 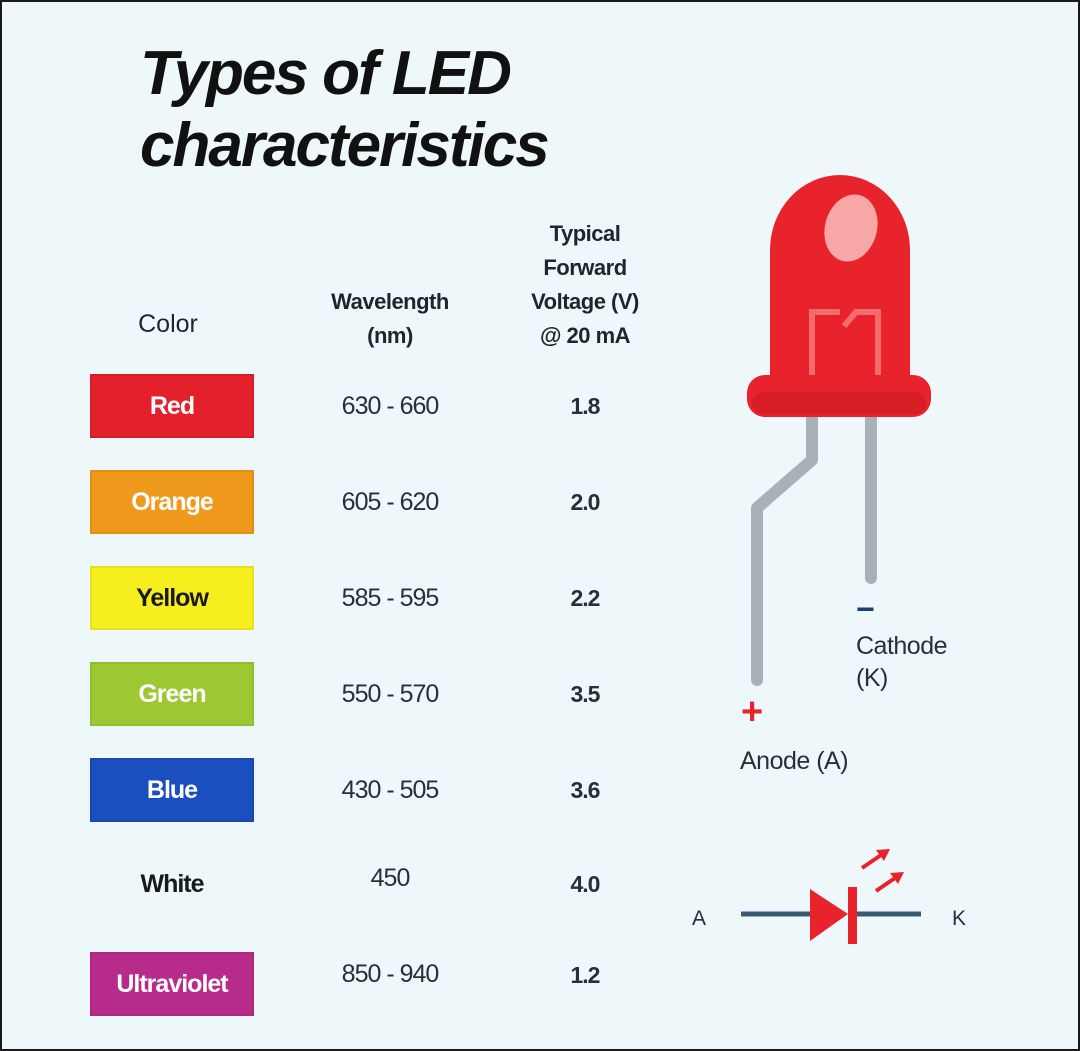 I want to click on header-voltage-line-1: Typical, so click(x=585, y=233).